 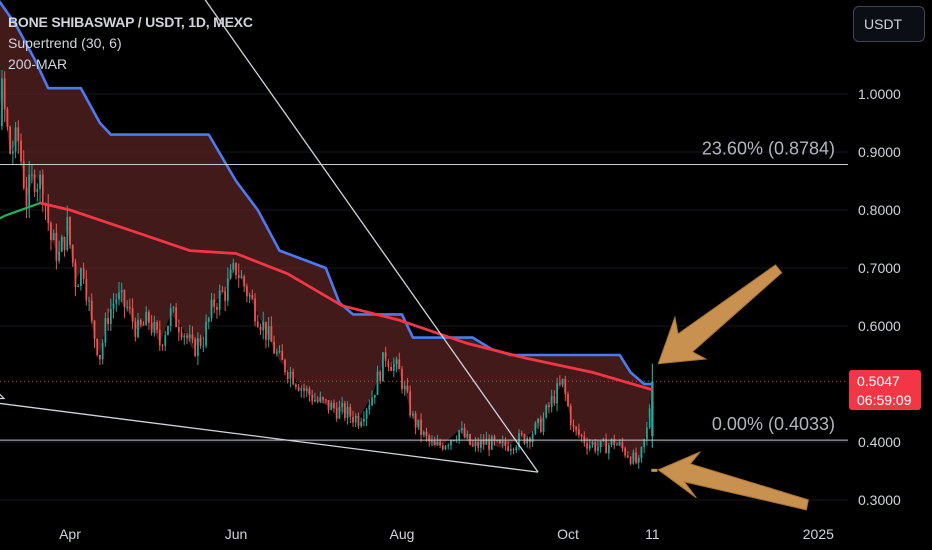 What do you see at coordinates (884, 400) in the screenshot?
I see `bar-countdown: 06:59:09` at bounding box center [884, 400].